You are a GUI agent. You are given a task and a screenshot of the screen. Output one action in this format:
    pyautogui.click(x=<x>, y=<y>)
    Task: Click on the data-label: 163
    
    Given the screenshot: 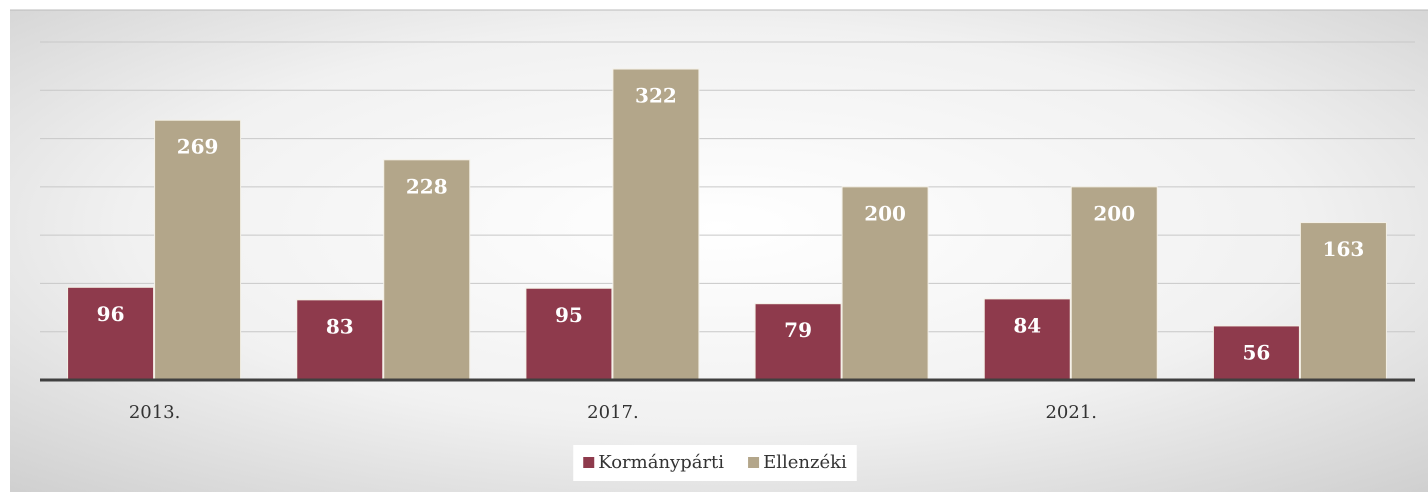 What is the action you would take?
    pyautogui.click(x=1344, y=249)
    